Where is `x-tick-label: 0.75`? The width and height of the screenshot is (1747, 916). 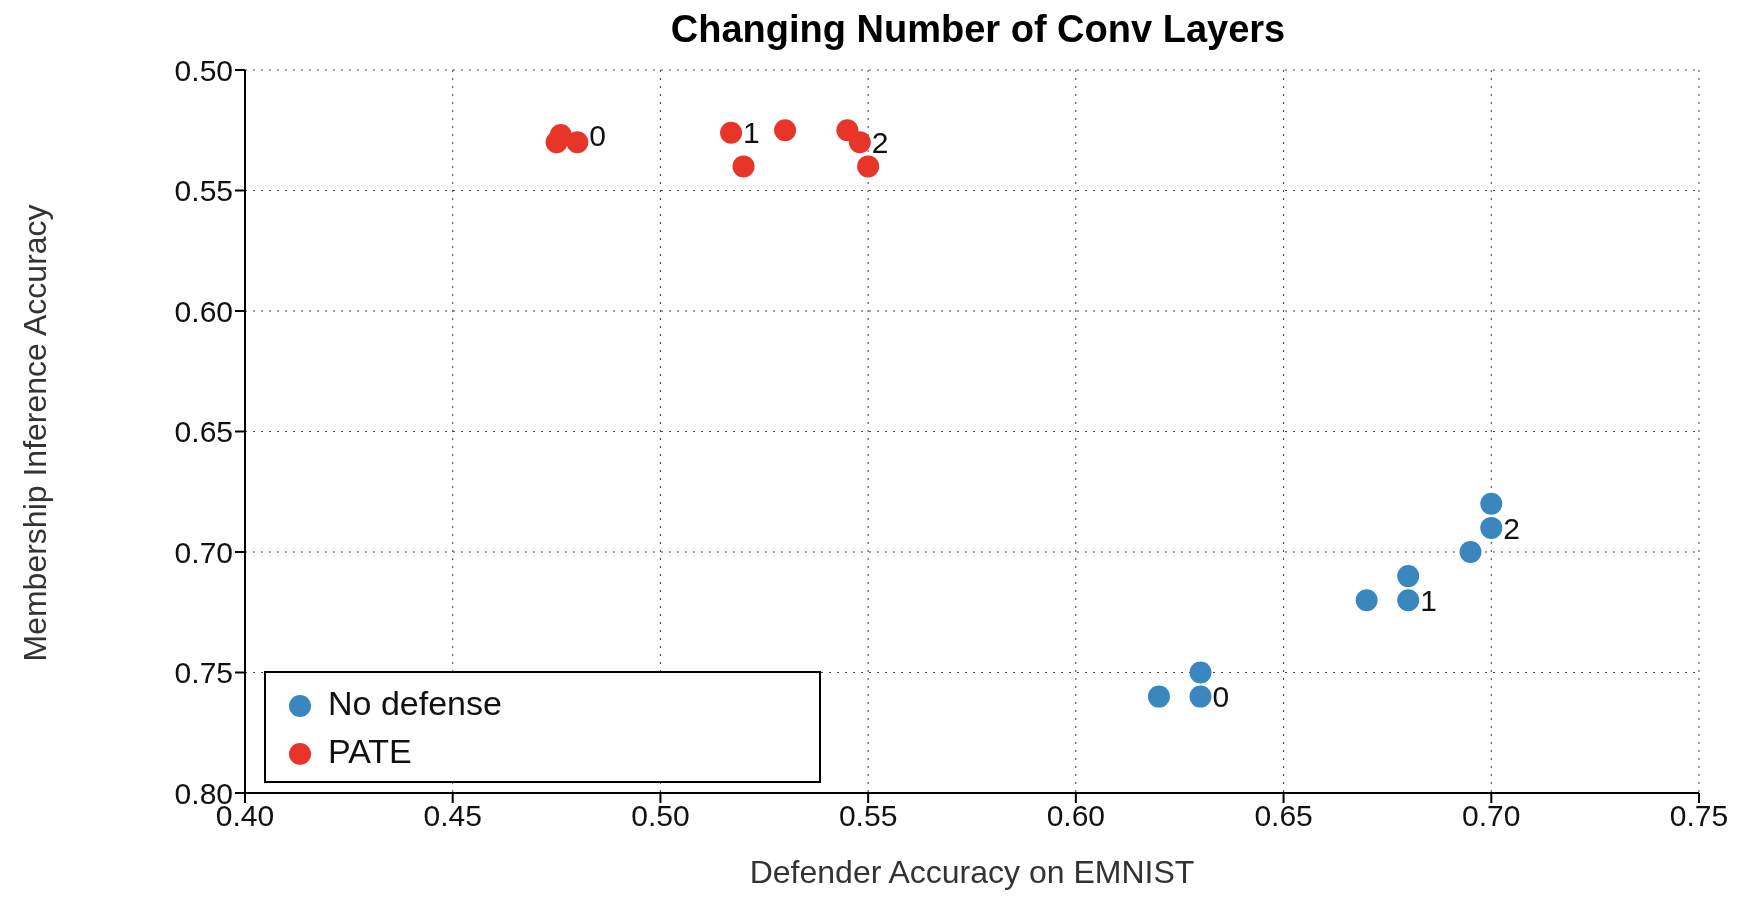 x-tick-label: 0.75 is located at coordinates (1699, 816).